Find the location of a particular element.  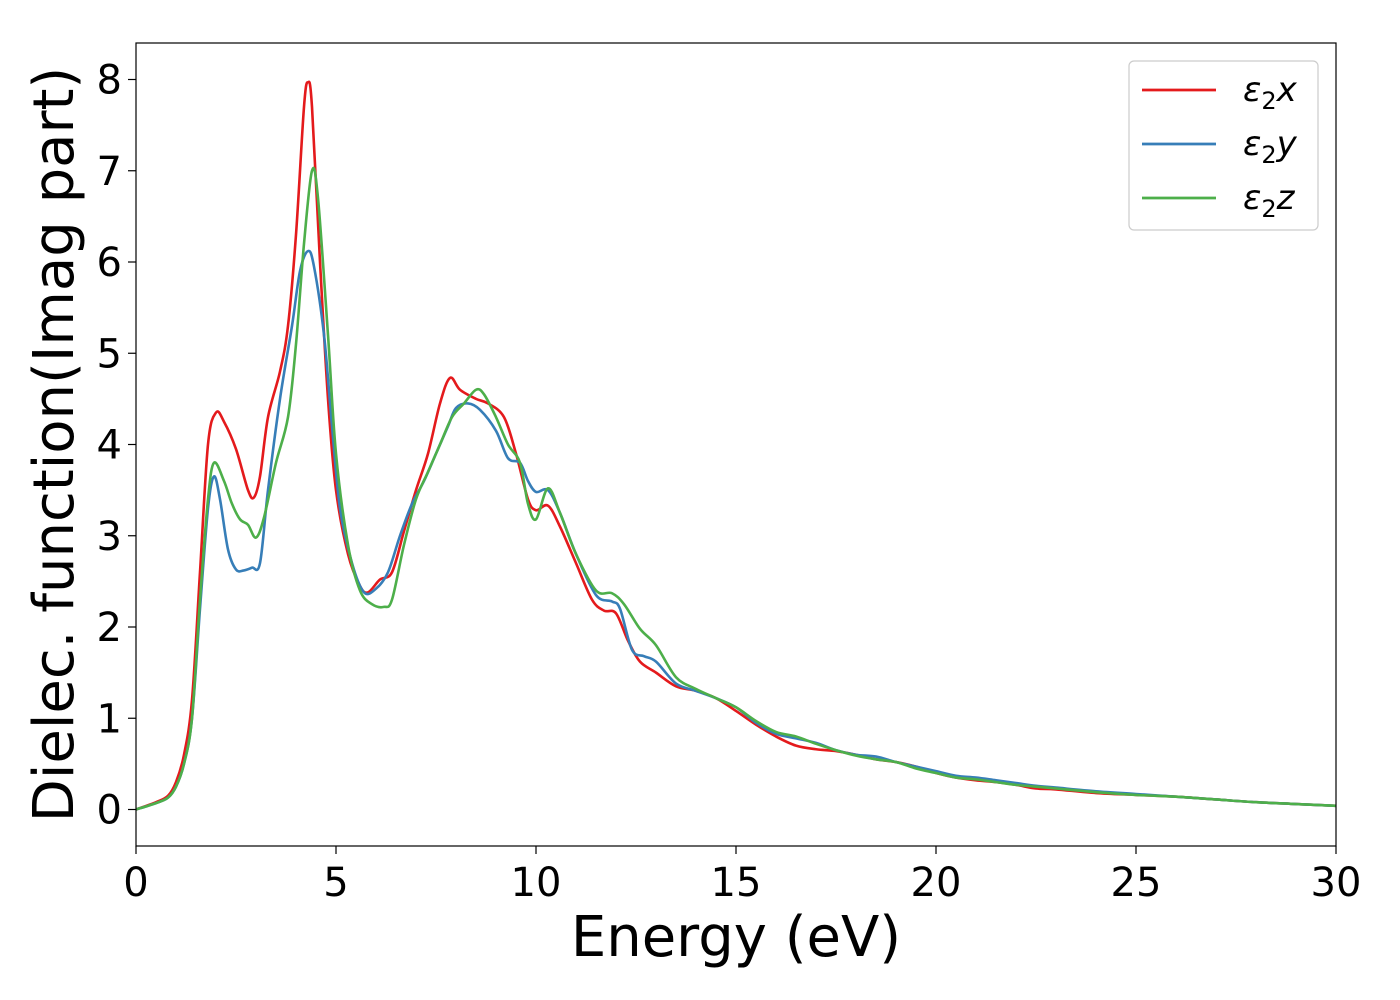

x-axis-ticks: 0 5 10 15 20 25 30 is located at coordinates (742, 876).